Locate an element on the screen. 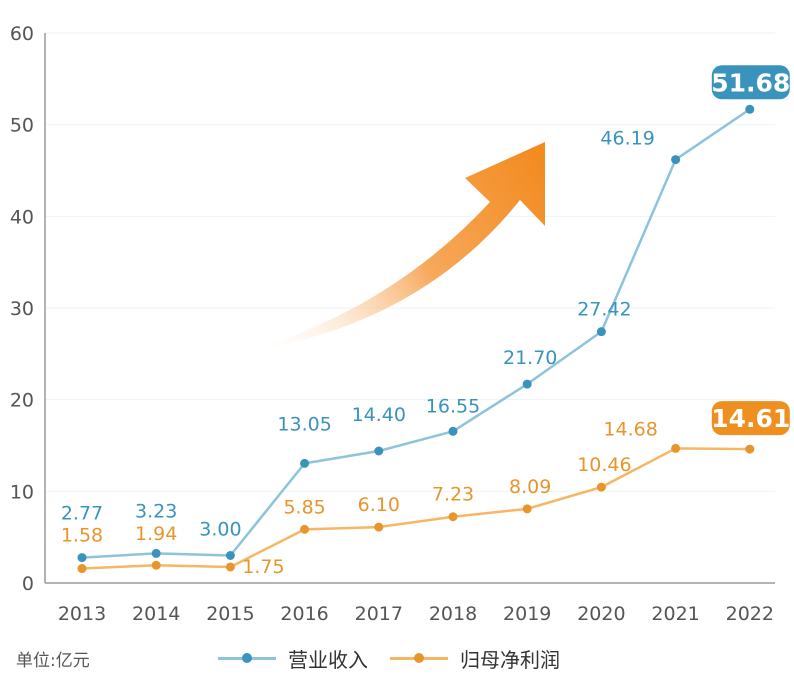 The height and width of the screenshot is (679, 794). data-label: 7.23 is located at coordinates (453, 495).